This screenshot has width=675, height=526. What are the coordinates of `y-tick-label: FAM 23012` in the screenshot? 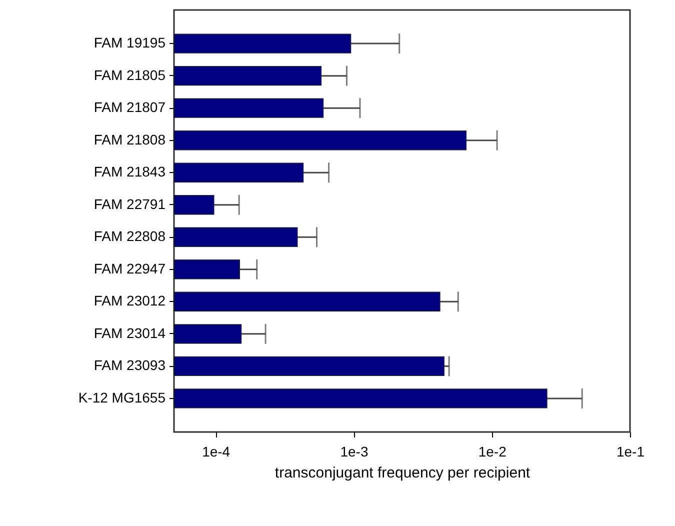 It's located at (130, 300).